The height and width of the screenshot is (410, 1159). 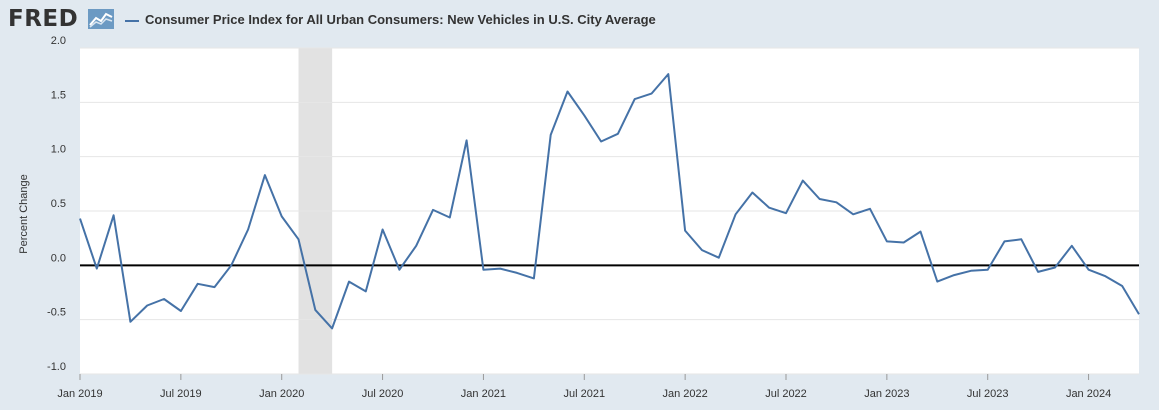 I want to click on x-tick-label: Jan 2020, so click(x=281, y=394).